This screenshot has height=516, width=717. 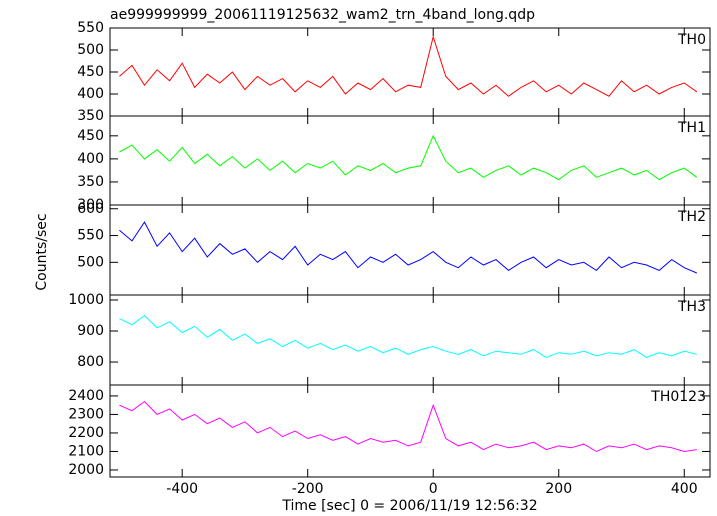 I want to click on y-tick-label: 1000, so click(x=86, y=300).